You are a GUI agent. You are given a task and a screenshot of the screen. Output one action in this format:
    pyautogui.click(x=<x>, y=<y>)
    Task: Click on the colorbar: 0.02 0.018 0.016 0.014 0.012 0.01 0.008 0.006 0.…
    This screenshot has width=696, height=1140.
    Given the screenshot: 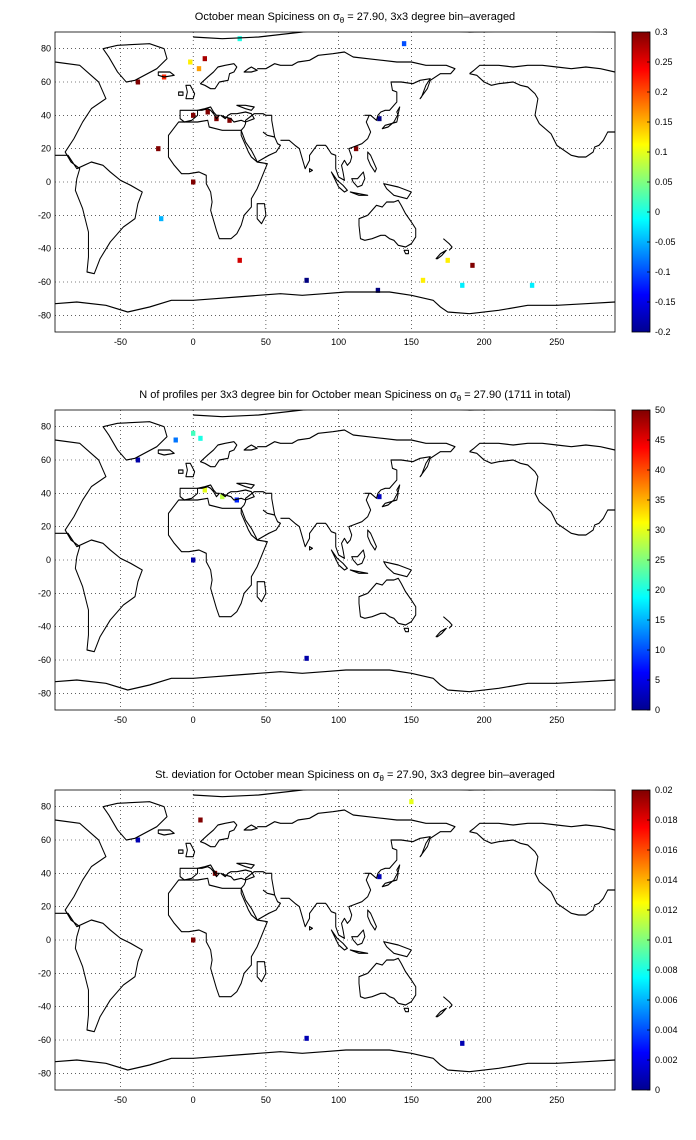 What is the action you would take?
    pyautogui.click(x=654, y=940)
    